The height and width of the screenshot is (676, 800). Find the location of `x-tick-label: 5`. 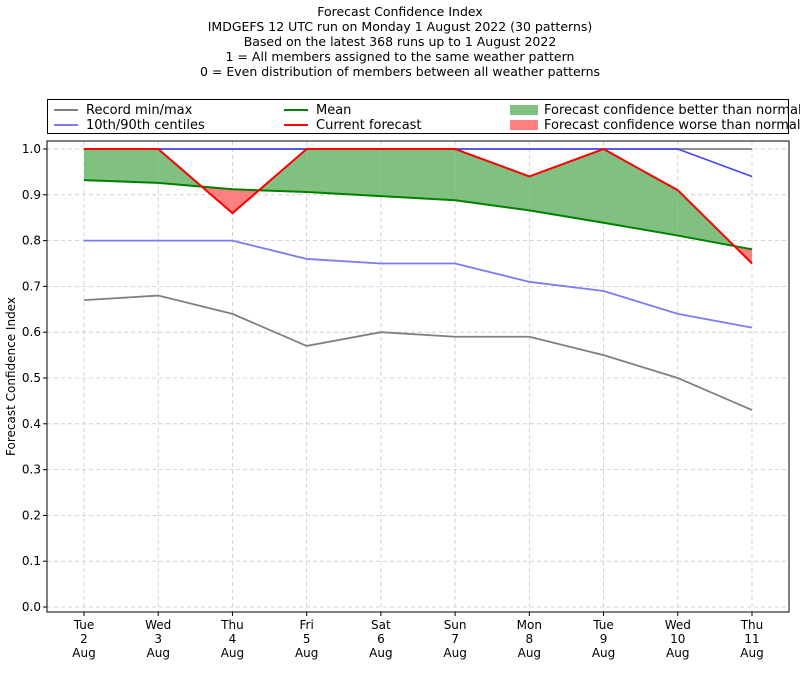

x-tick-label: 5 is located at coordinates (307, 639).